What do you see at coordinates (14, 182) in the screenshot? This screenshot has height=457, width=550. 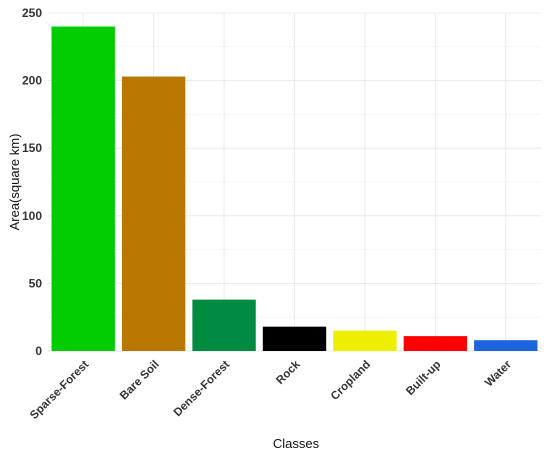 I see `y-axis-title: Area(square km)` at bounding box center [14, 182].